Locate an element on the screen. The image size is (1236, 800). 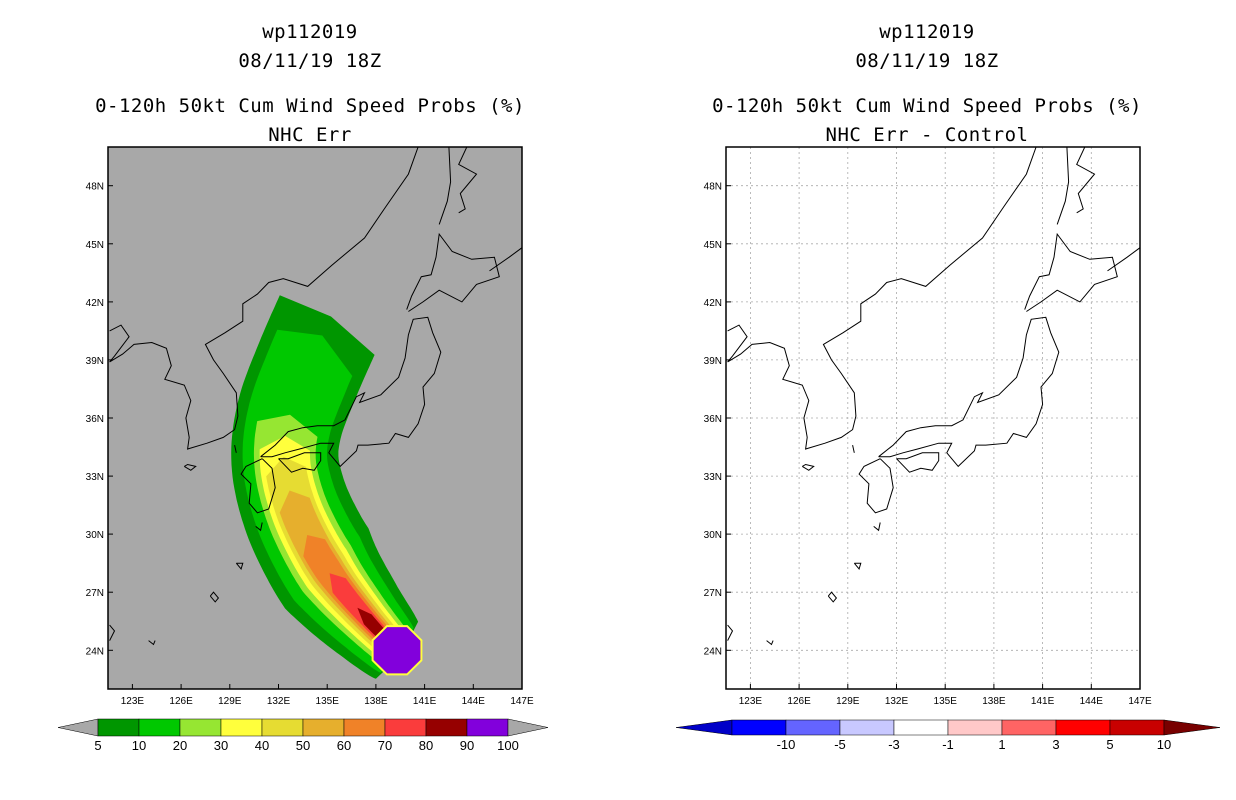
y-tick-label: 27N is located at coordinates (95, 593).